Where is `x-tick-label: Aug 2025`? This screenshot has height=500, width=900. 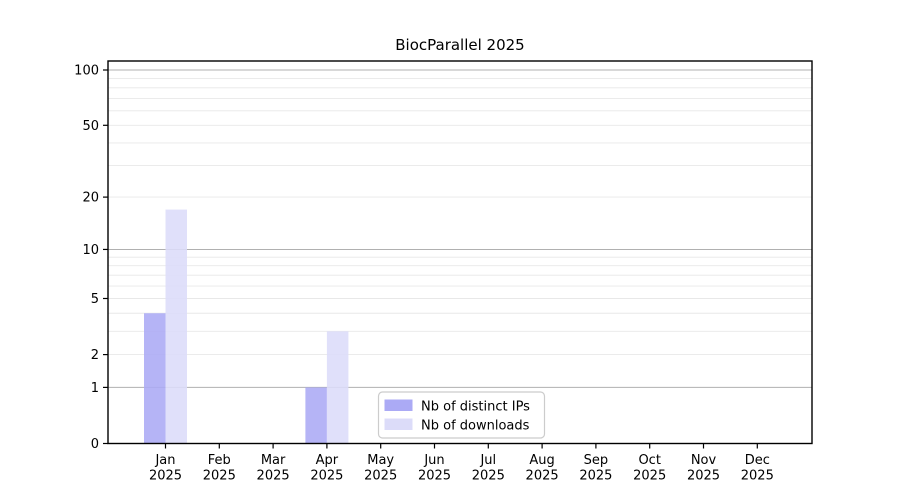
x-tick-label: Aug 2025 is located at coordinates (542, 468).